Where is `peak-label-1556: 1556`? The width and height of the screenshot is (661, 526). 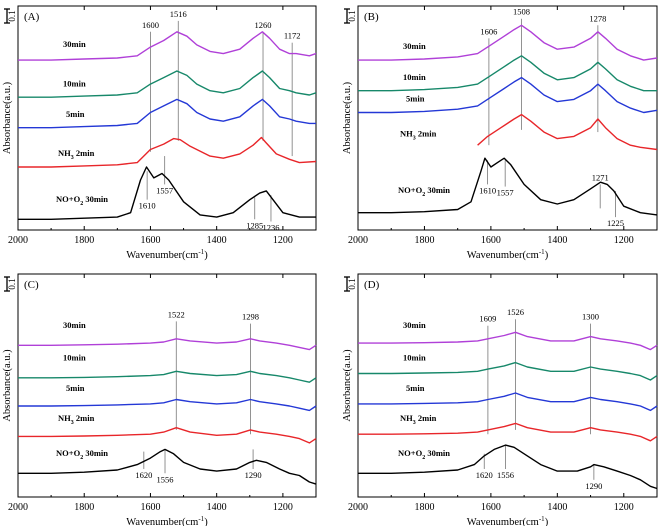 peak-label-1556: 1556 is located at coordinates (505, 475).